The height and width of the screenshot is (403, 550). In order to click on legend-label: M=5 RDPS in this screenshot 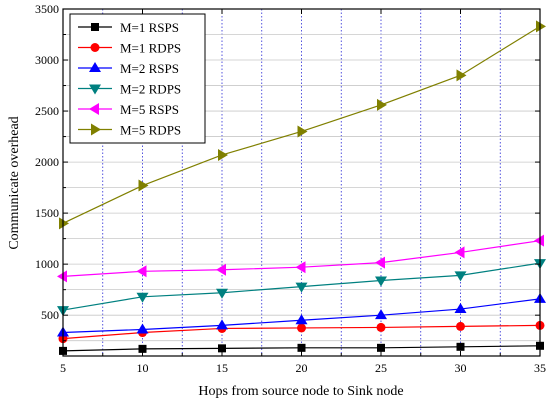, I will do `click(150, 130)`.